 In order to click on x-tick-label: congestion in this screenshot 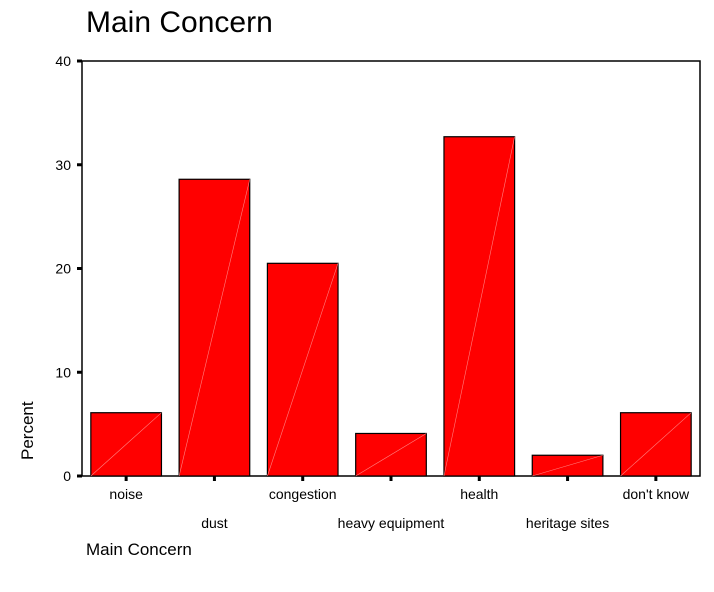, I will do `click(303, 494)`.